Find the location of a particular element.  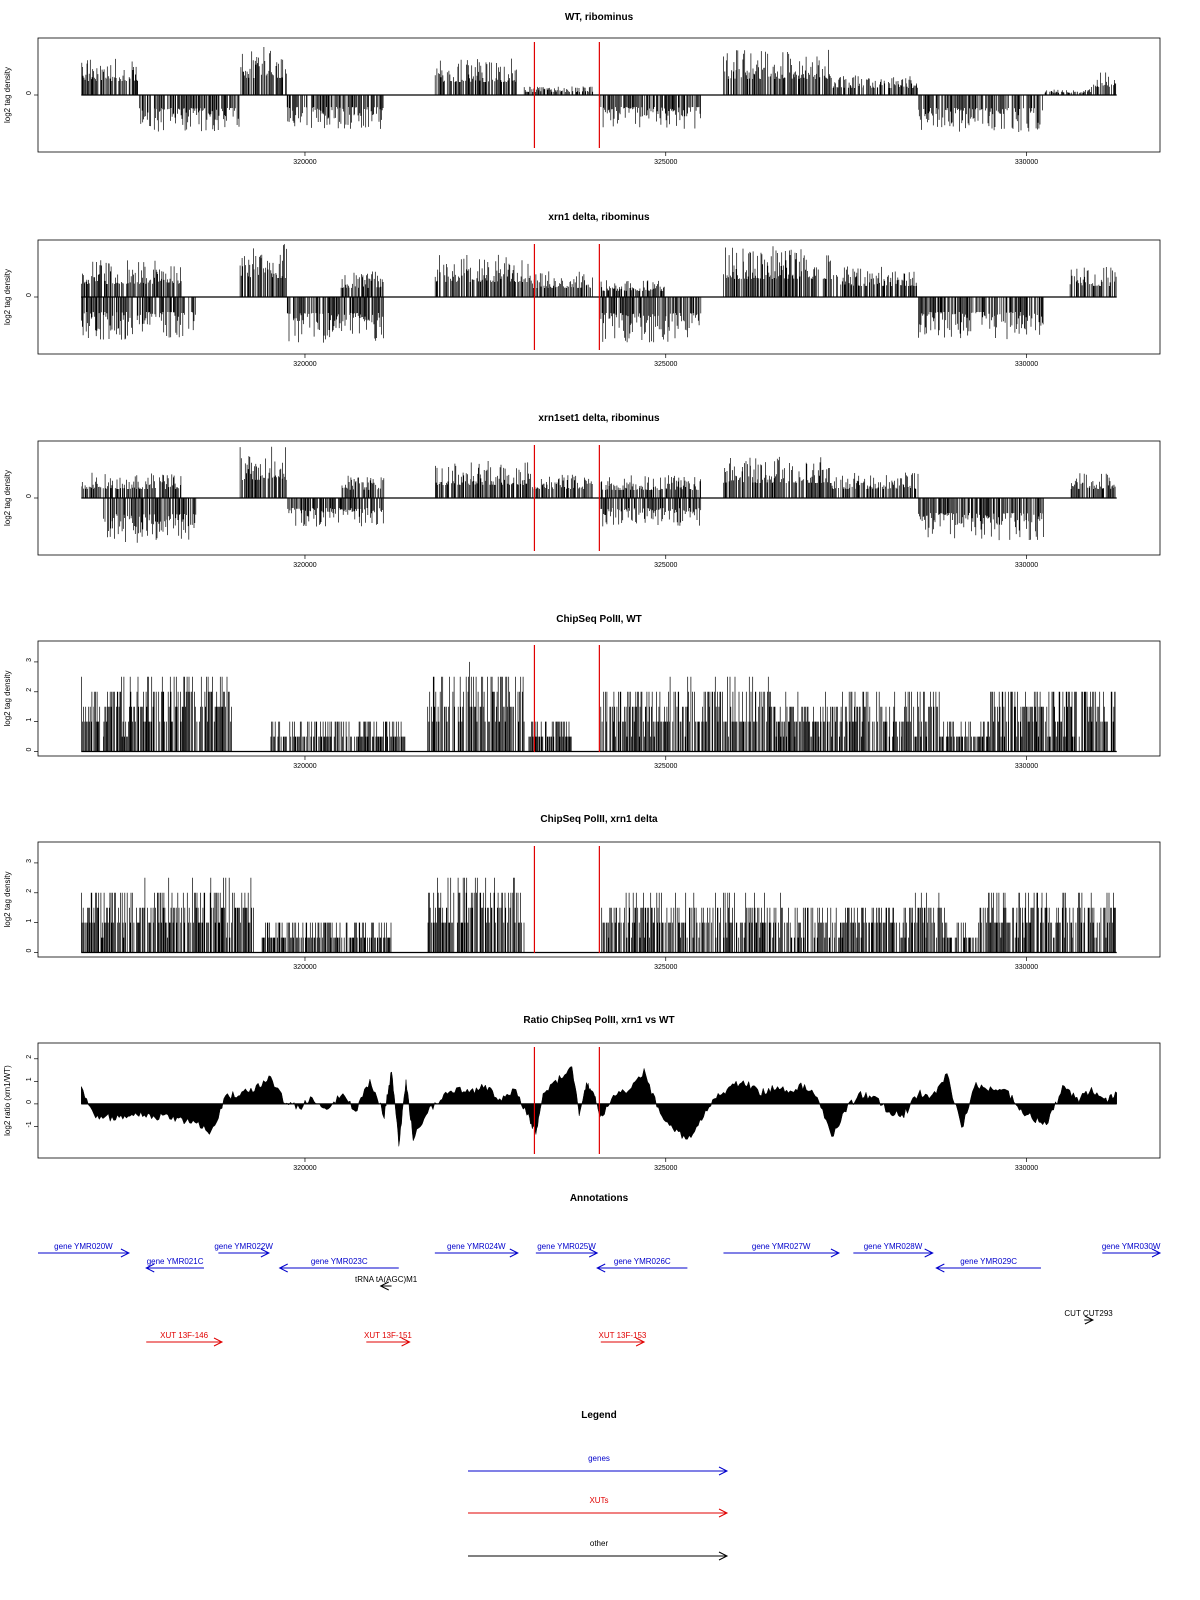

feature-other: CUT CUT293 is located at coordinates (1088, 1317).